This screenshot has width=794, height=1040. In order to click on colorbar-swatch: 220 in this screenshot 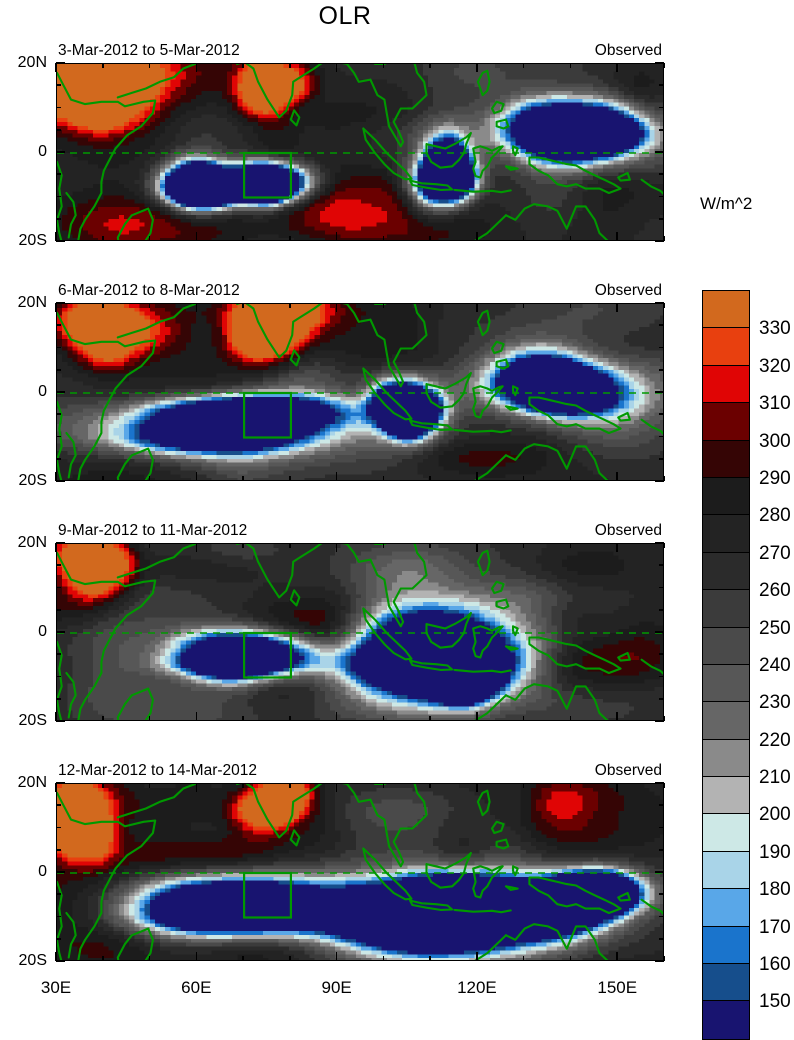, I will do `click(726, 720)`.